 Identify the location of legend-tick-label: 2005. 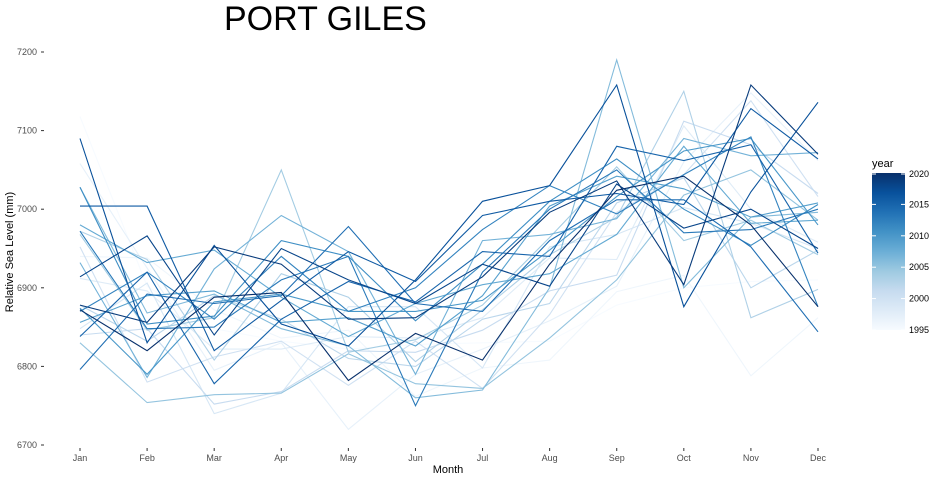
(919, 267).